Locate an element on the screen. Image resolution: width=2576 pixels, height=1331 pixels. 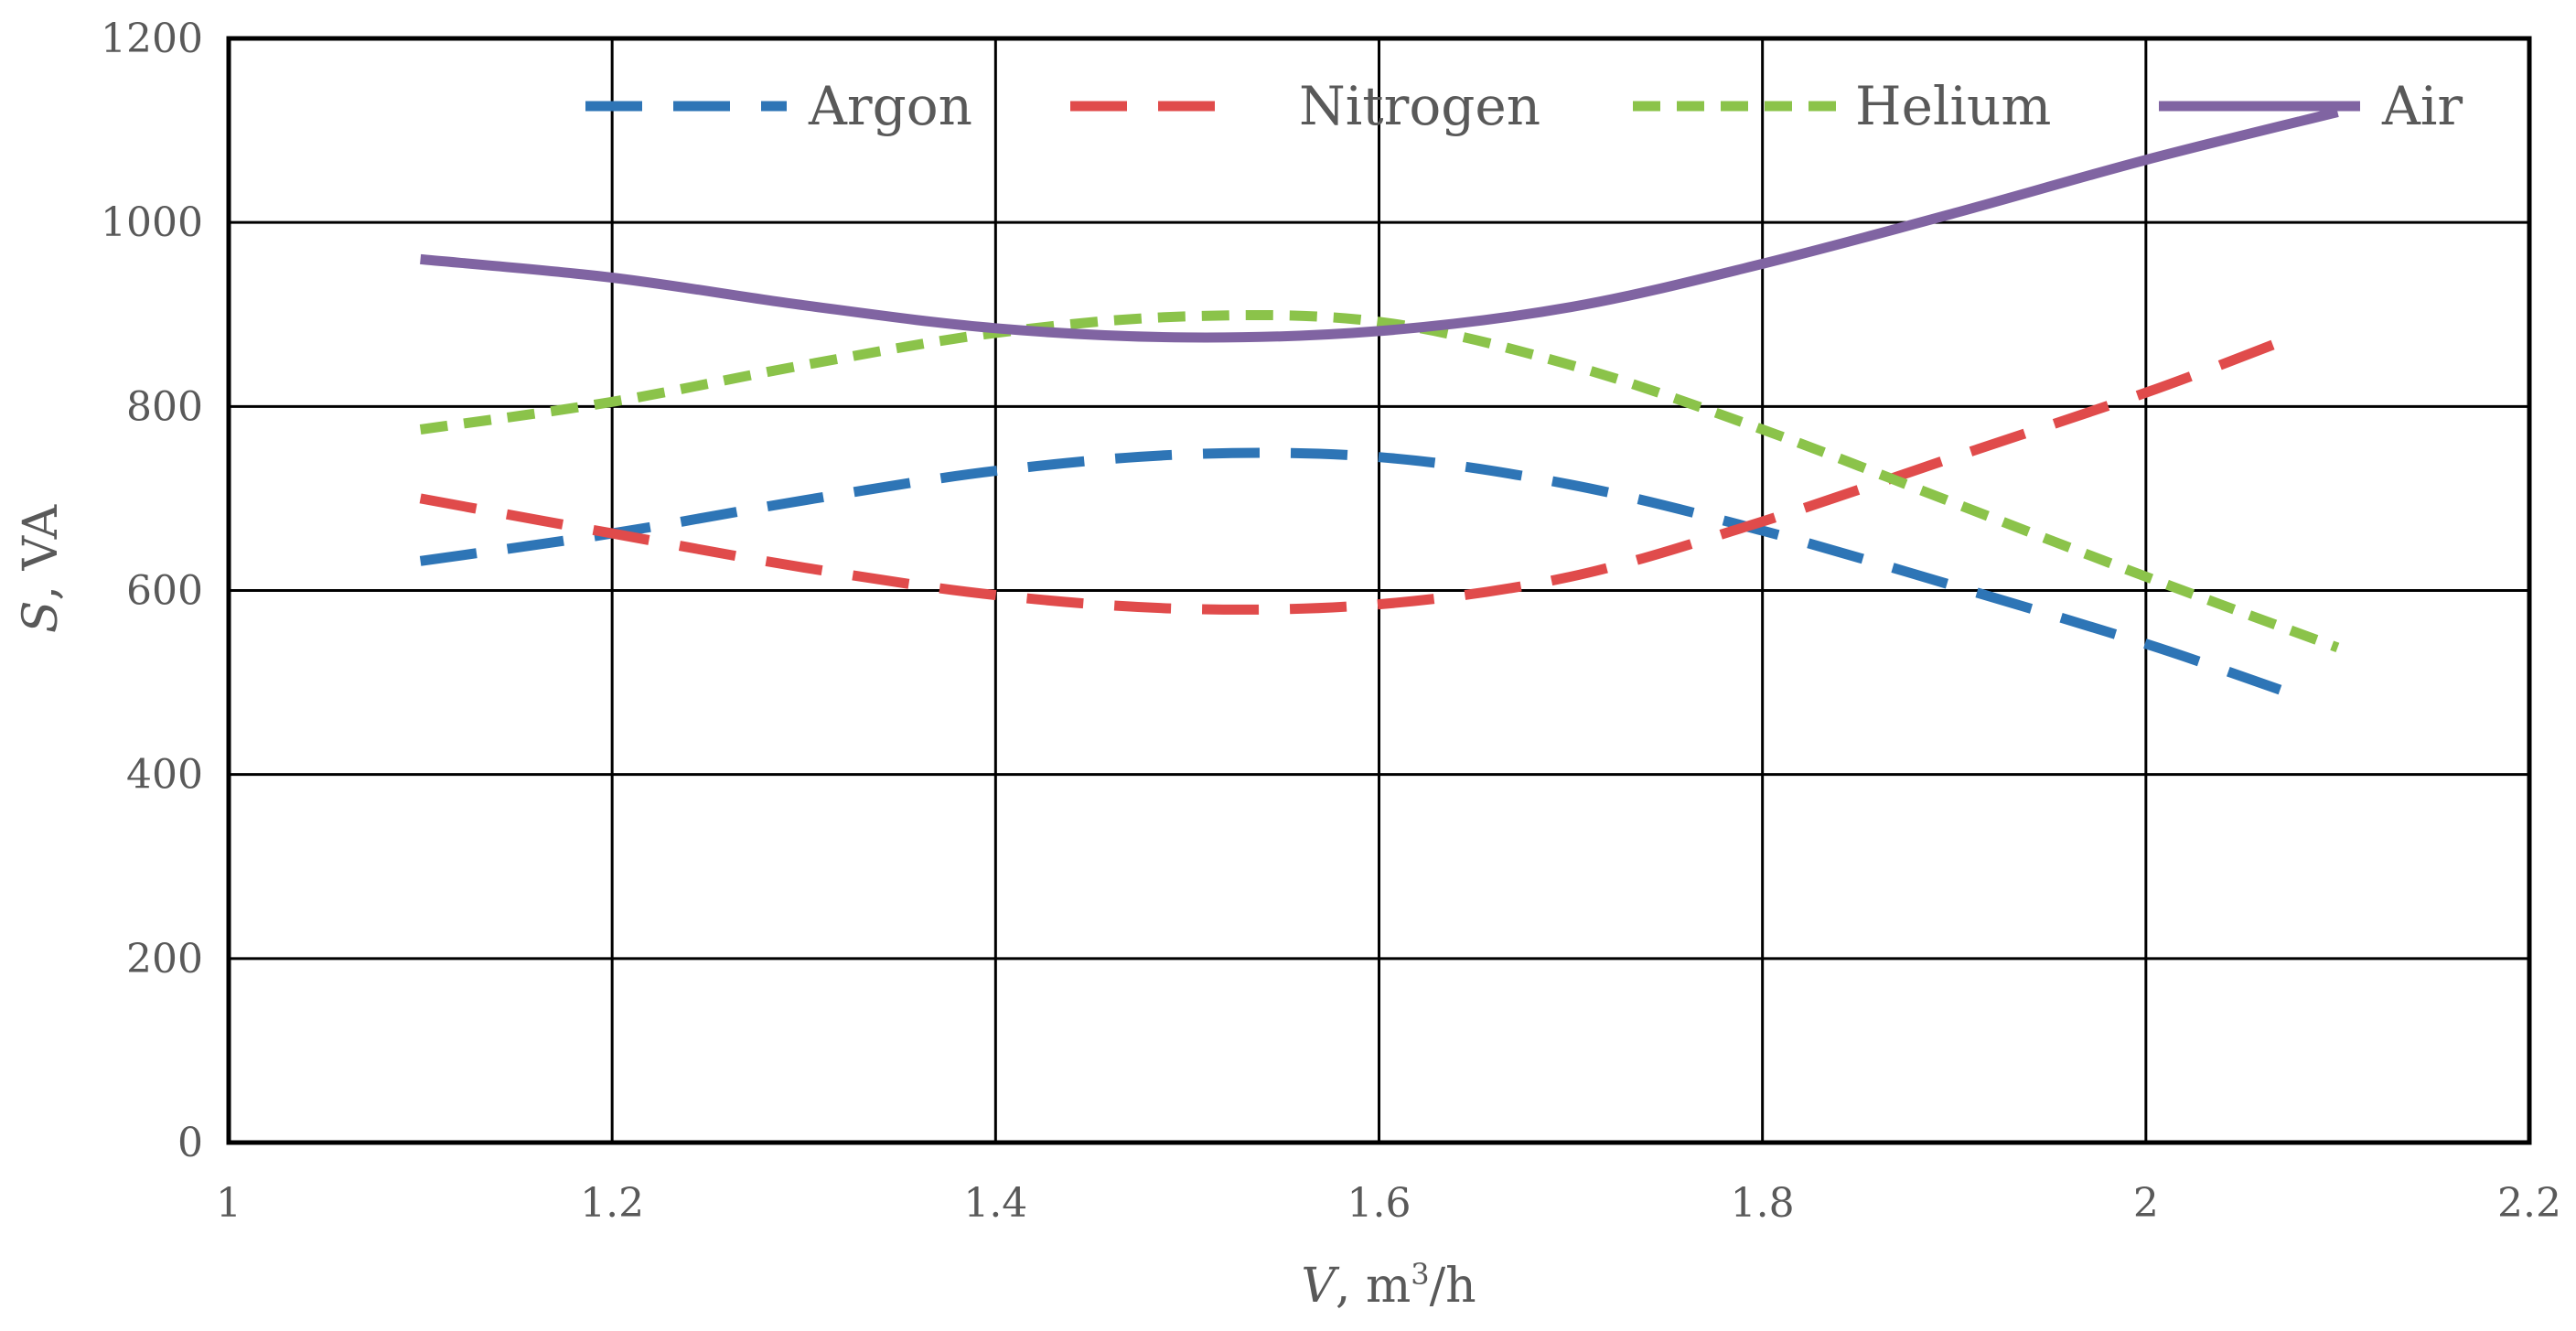
y-tick-label: 400 is located at coordinates (164, 775).